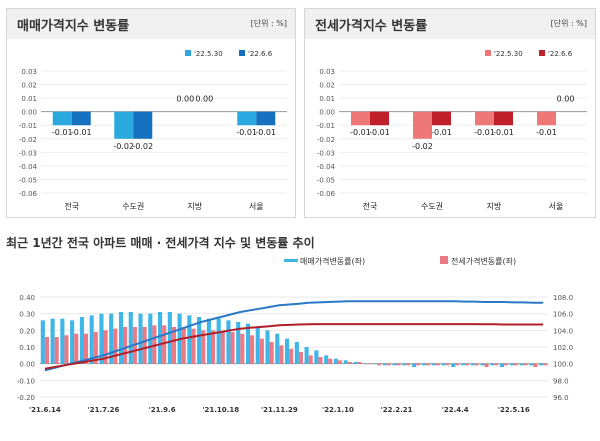 This screenshot has width=600, height=441. Describe the element at coordinates (29, 99) in the screenshot. I see `y-tick-label: 0.01` at that location.